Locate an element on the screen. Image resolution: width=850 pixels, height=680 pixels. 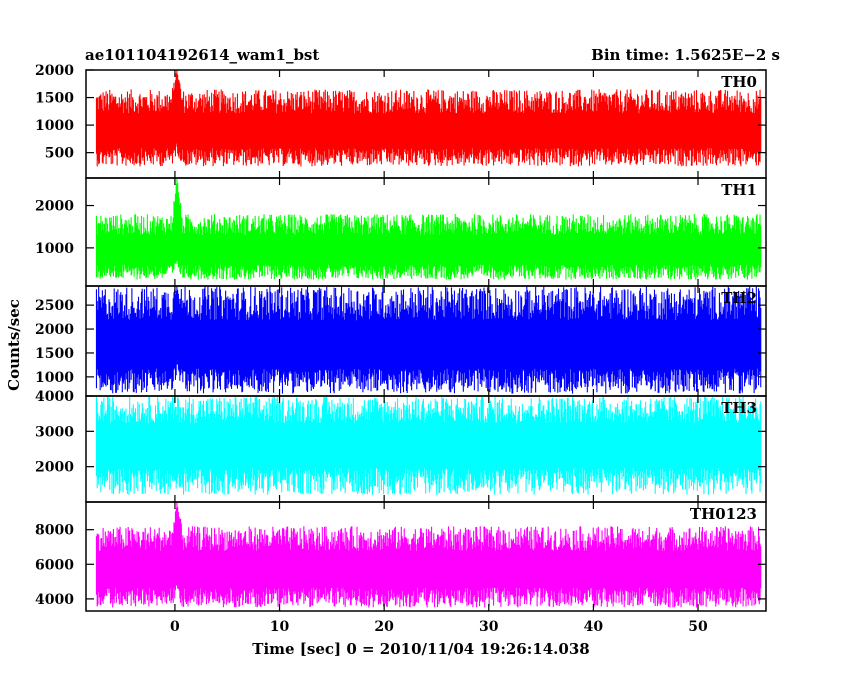
panel-label-th0123: TH0123 is located at coordinates (723, 514).